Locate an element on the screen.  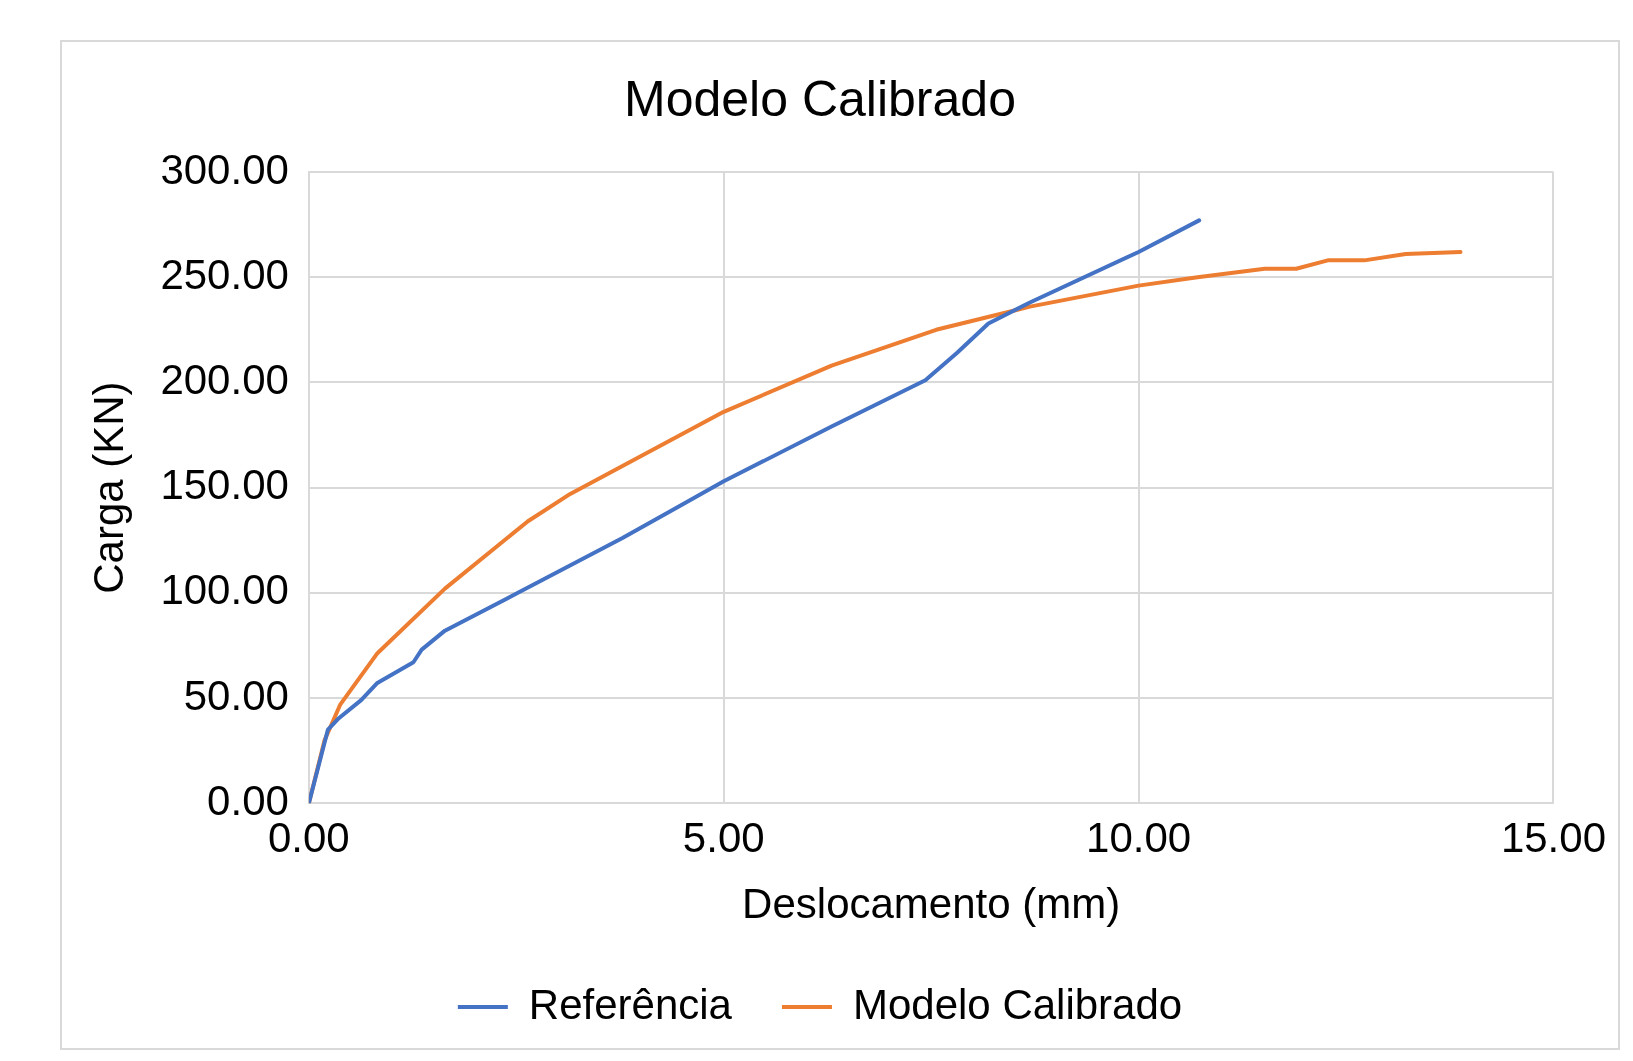
x-axis-title: Deslocamento (mm) is located at coordinates (931, 904).